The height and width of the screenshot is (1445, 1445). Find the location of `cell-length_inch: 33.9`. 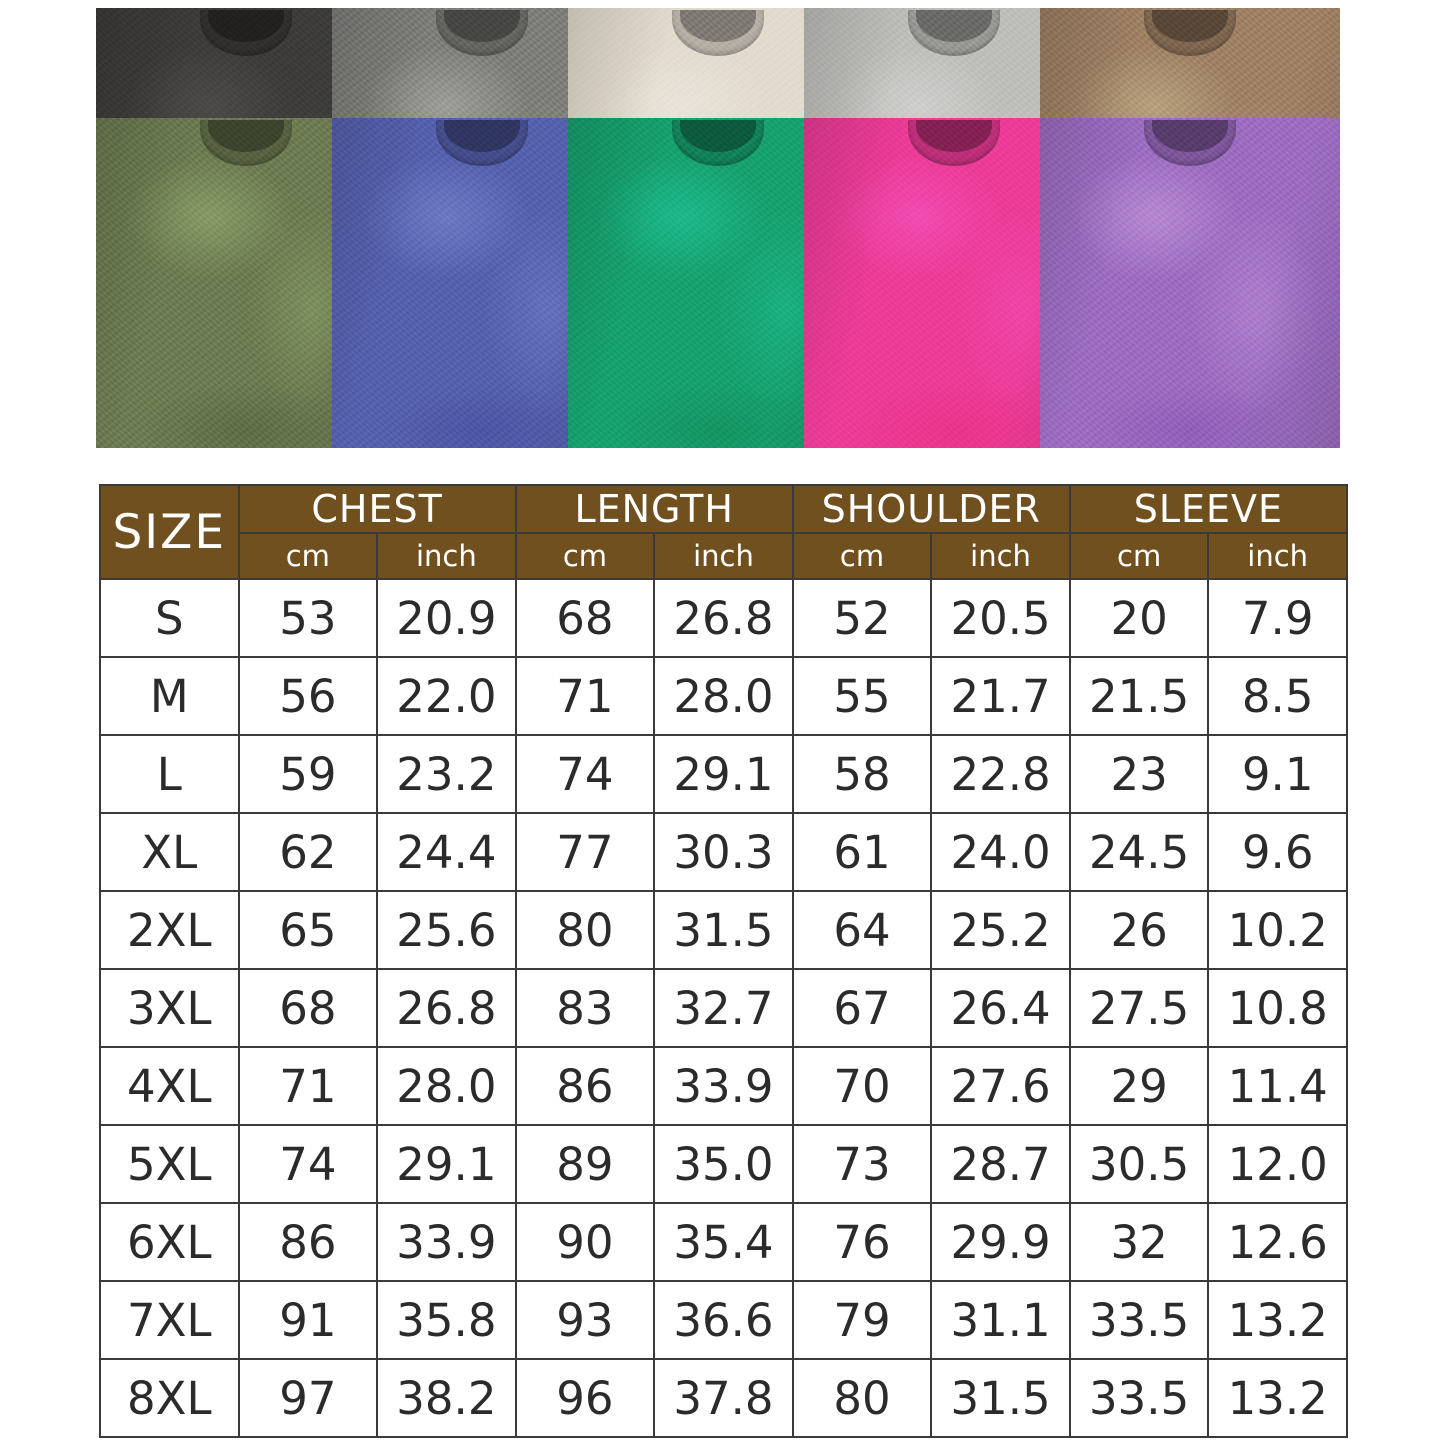

cell-length_inch: 33.9 is located at coordinates (723, 1086).